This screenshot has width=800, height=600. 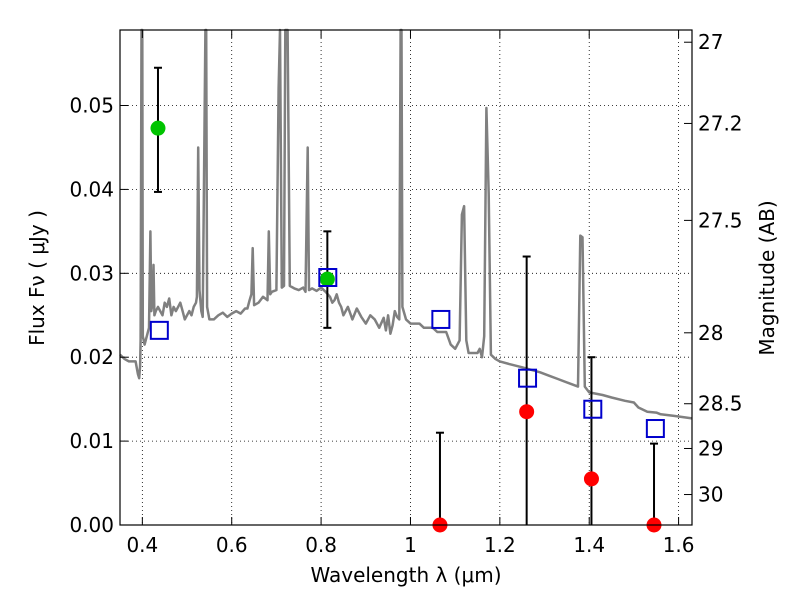 What do you see at coordinates (98, 315) in the screenshot?
I see `y-axis-ticks: 0.00 0.01 0.02 0.03 0.04 0.05` at bounding box center [98, 315].